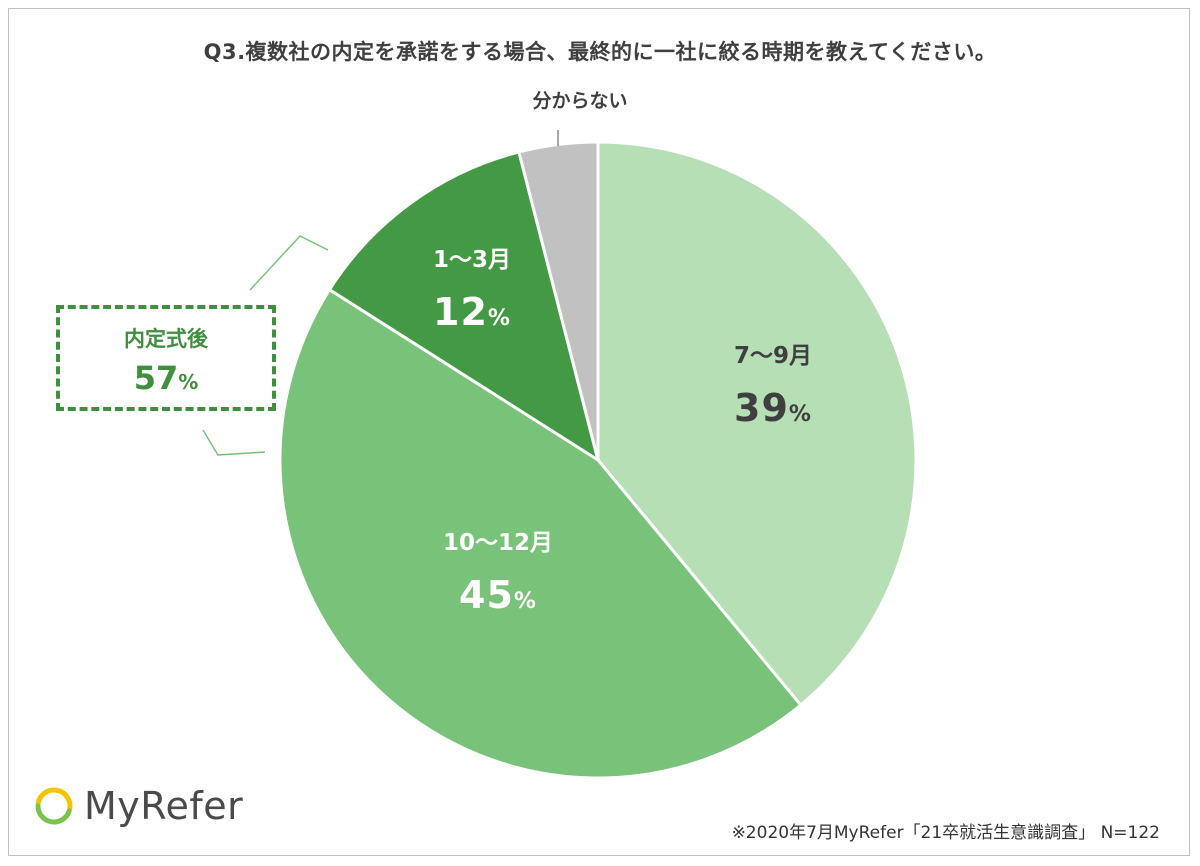  What do you see at coordinates (472, 312) in the screenshot?
I see `slice-value: 12%` at bounding box center [472, 312].